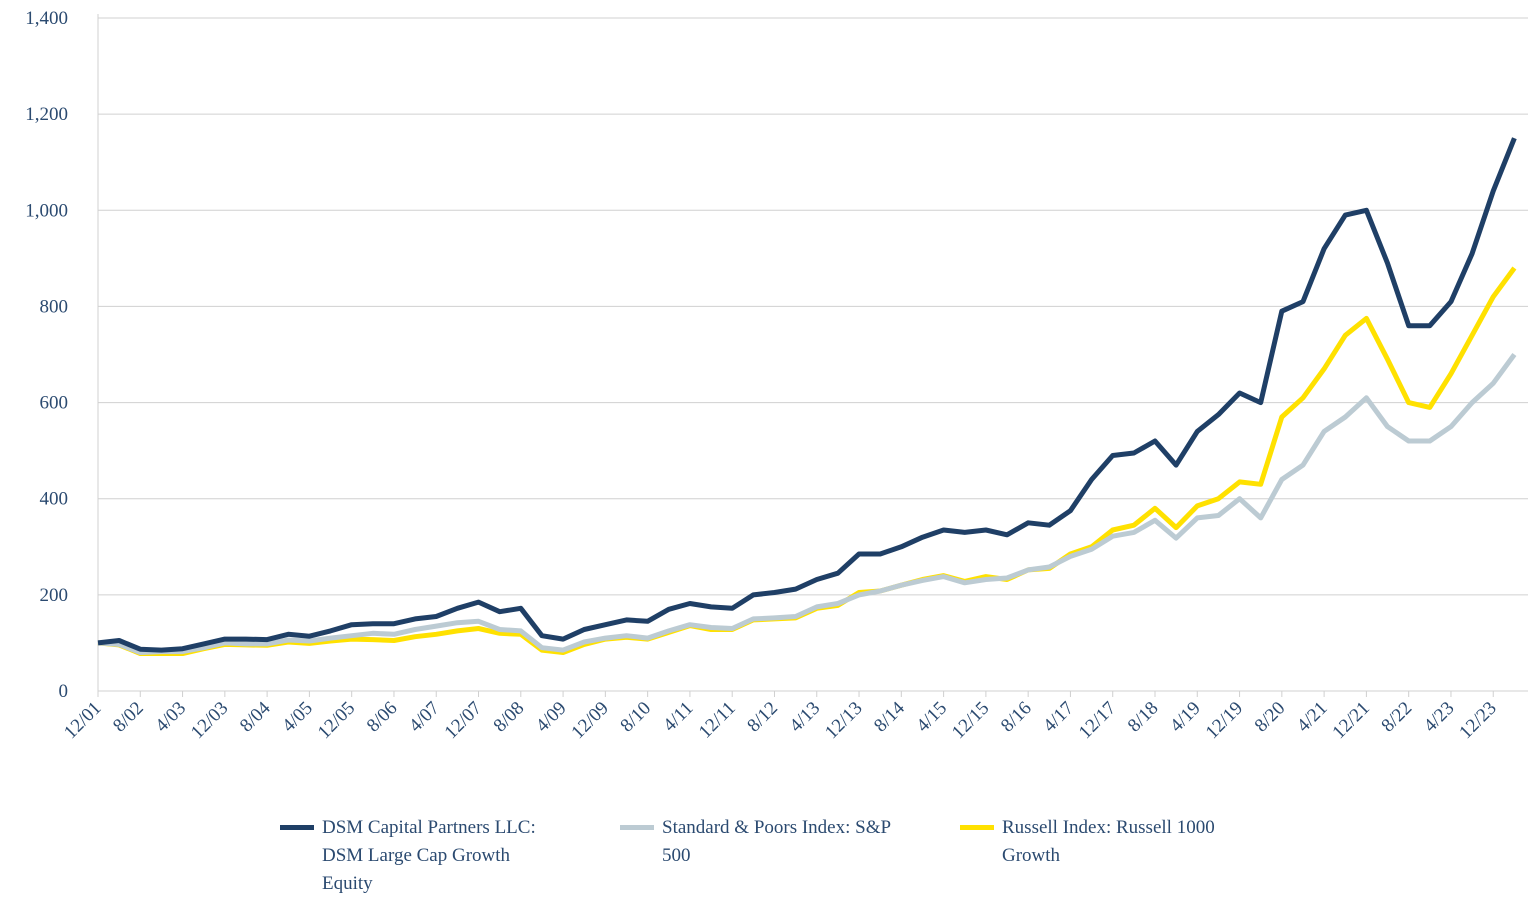 The image size is (1528, 898). What do you see at coordinates (64, 691) in the screenshot?
I see `y-tick-label: 0` at bounding box center [64, 691].